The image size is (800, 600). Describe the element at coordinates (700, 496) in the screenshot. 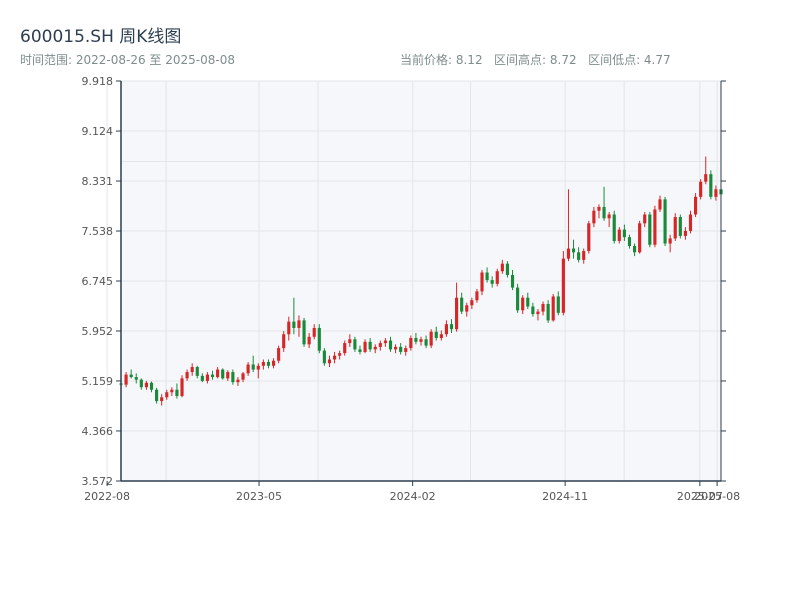

I see `x-tick-label: 2025-07` at that location.